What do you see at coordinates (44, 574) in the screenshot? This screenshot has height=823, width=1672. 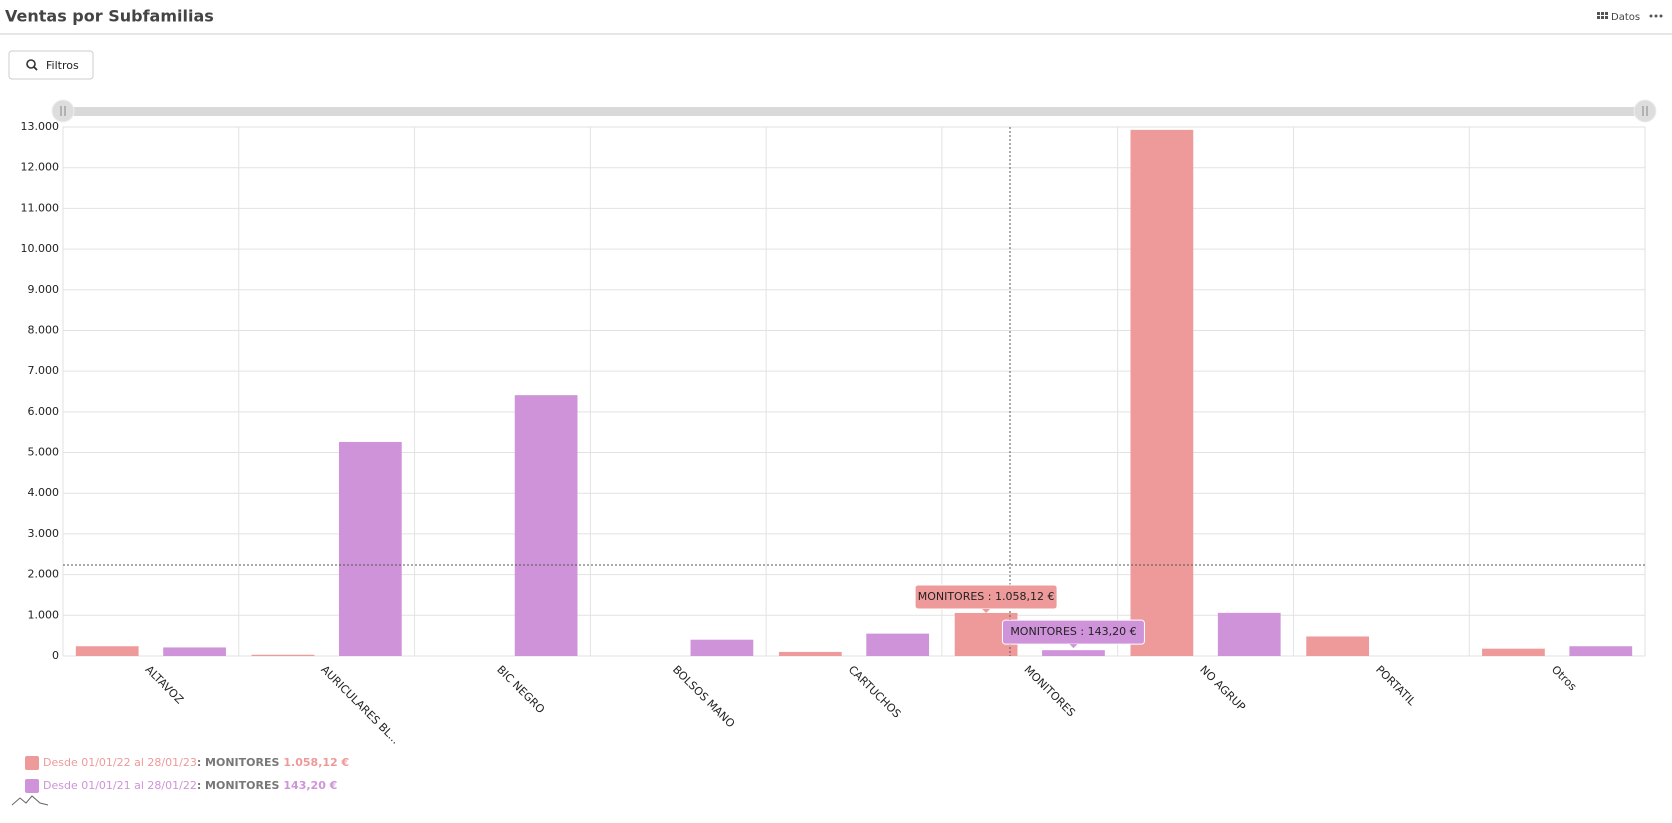 I see `y-tick-label: 2.000` at bounding box center [44, 574].